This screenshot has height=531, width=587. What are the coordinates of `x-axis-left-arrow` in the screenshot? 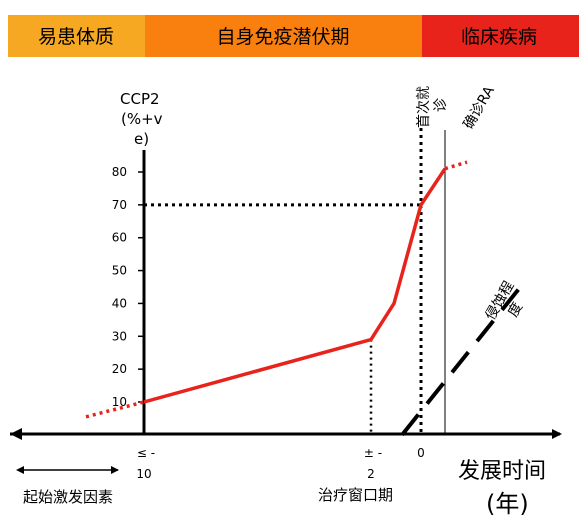 It's located at (16, 434).